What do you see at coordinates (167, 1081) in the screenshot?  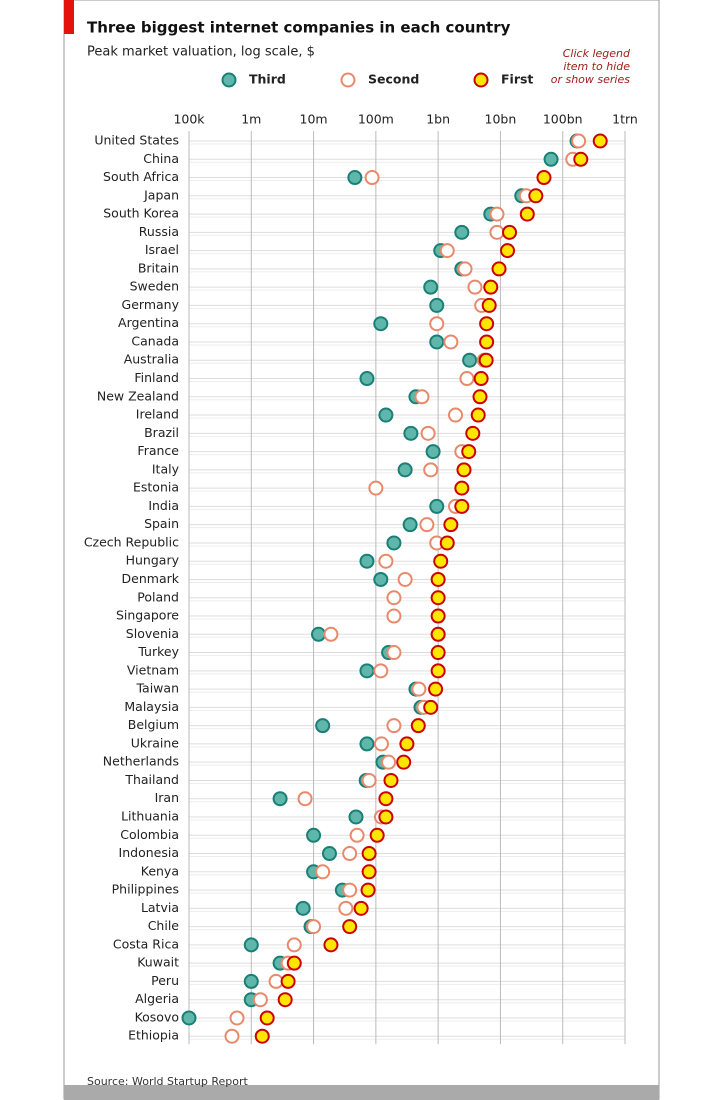 I see `source: Source: World Startup Report` at bounding box center [167, 1081].